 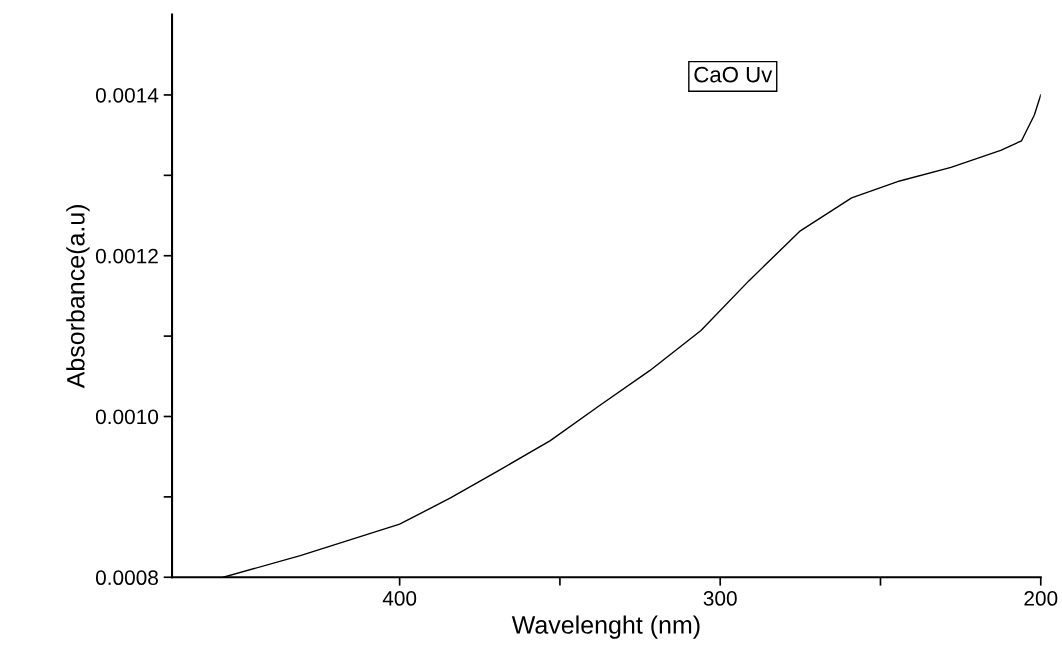 I want to click on x-tick-label: 400, so click(x=399, y=598).